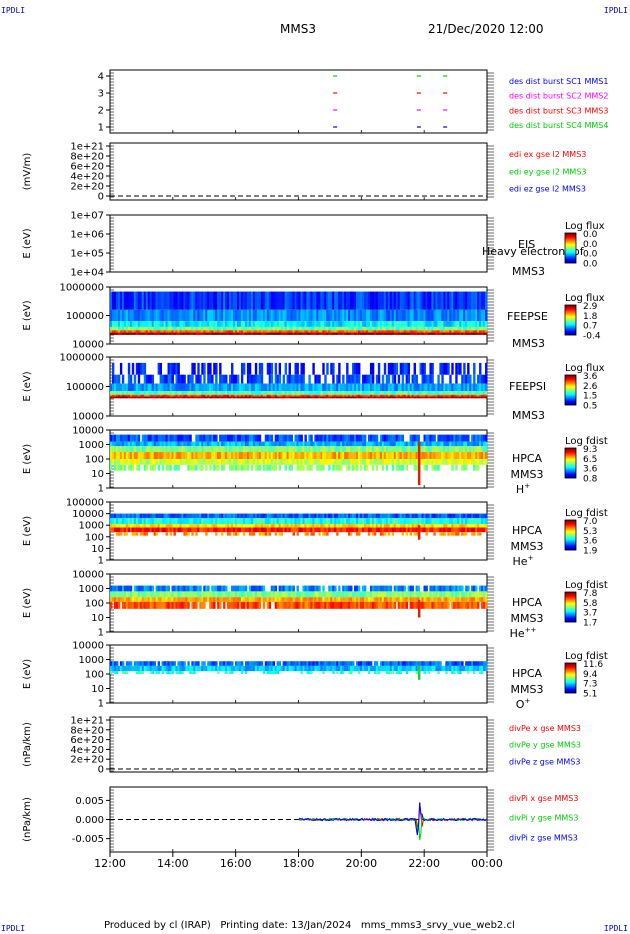 This screenshot has height=934, width=630. I want to click on panel-hpca-hepp-event-mark, so click(419, 609).